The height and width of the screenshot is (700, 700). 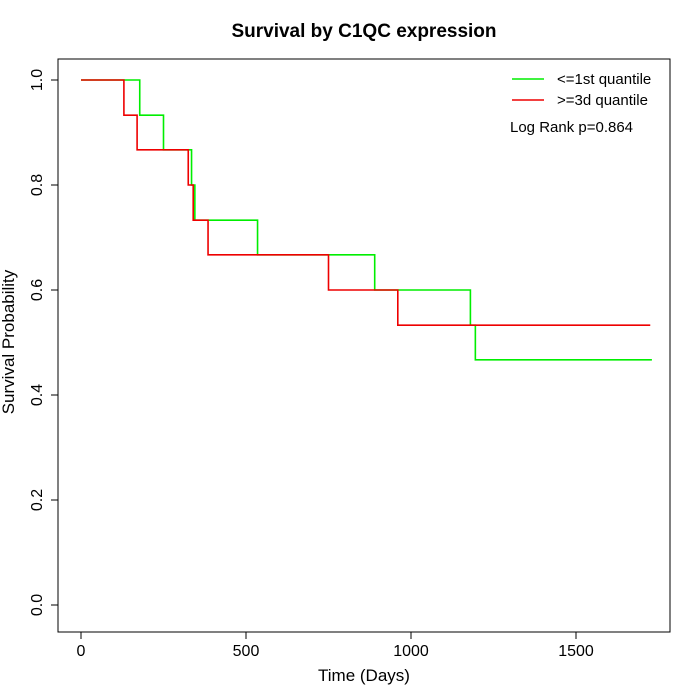 I want to click on log-rank-annotation: Log Rank p=0.864, so click(x=571, y=127).